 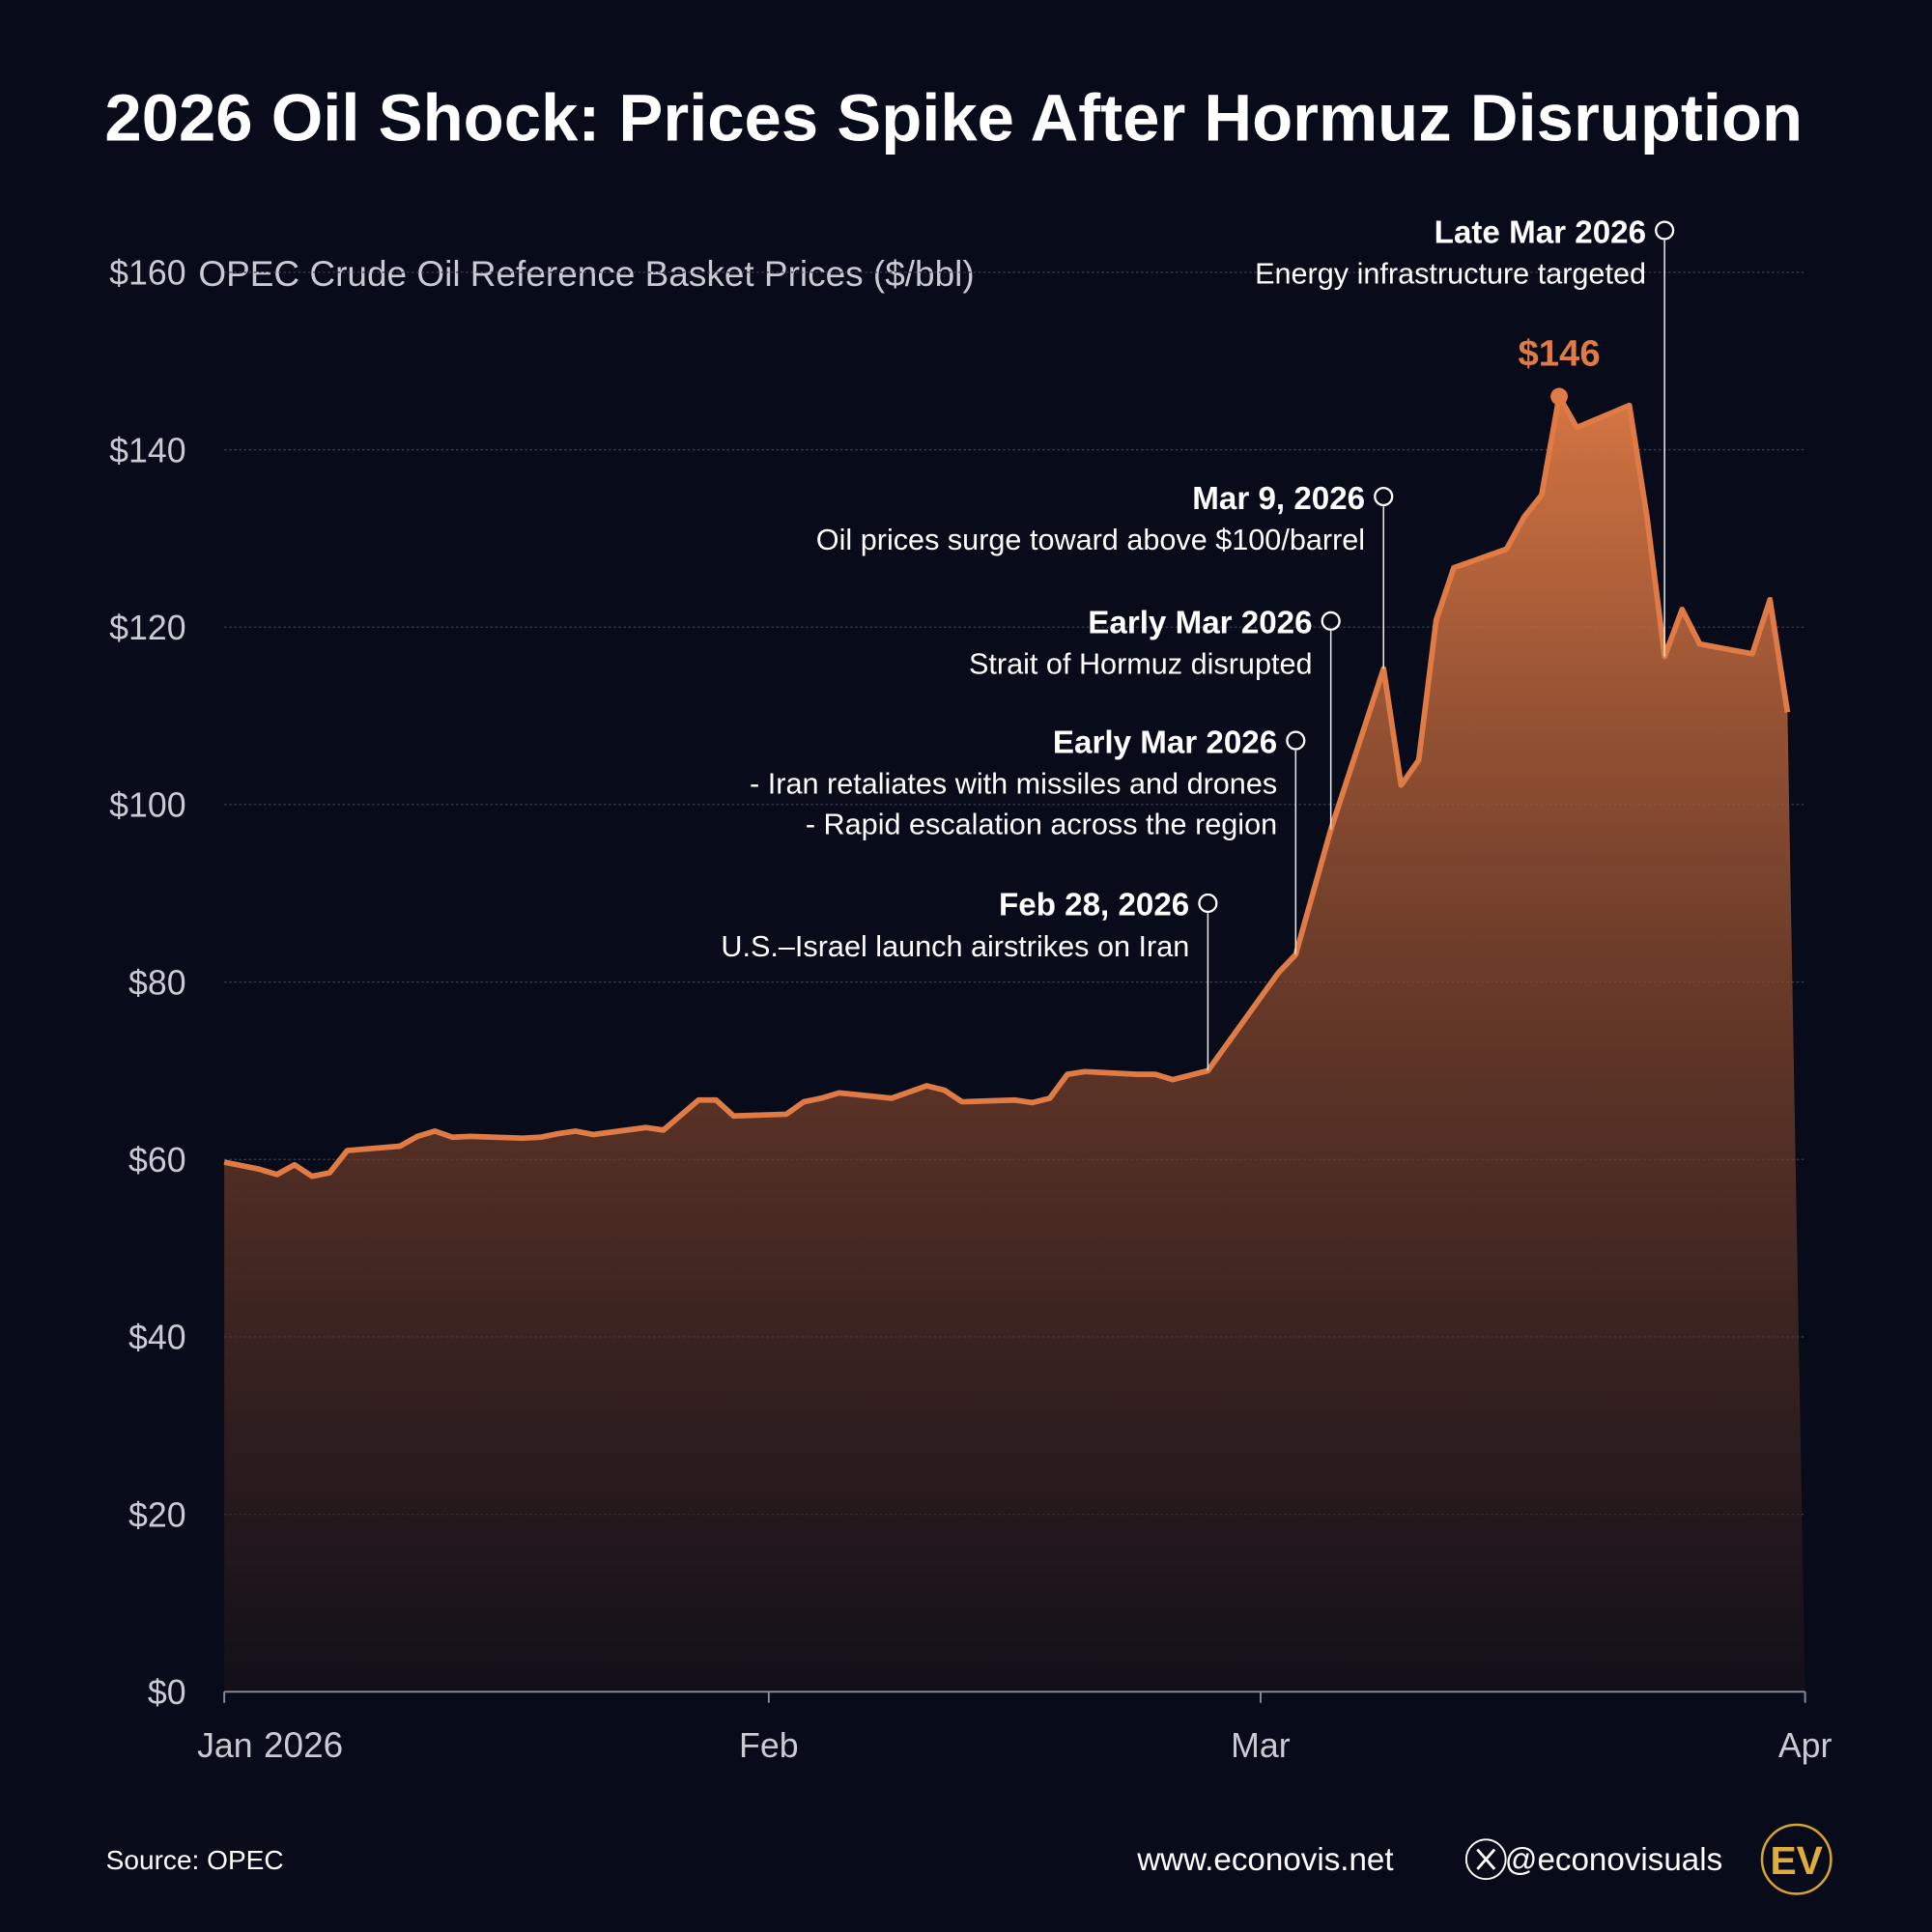 I want to click on x-year-label: 2026, so click(x=303, y=1745).